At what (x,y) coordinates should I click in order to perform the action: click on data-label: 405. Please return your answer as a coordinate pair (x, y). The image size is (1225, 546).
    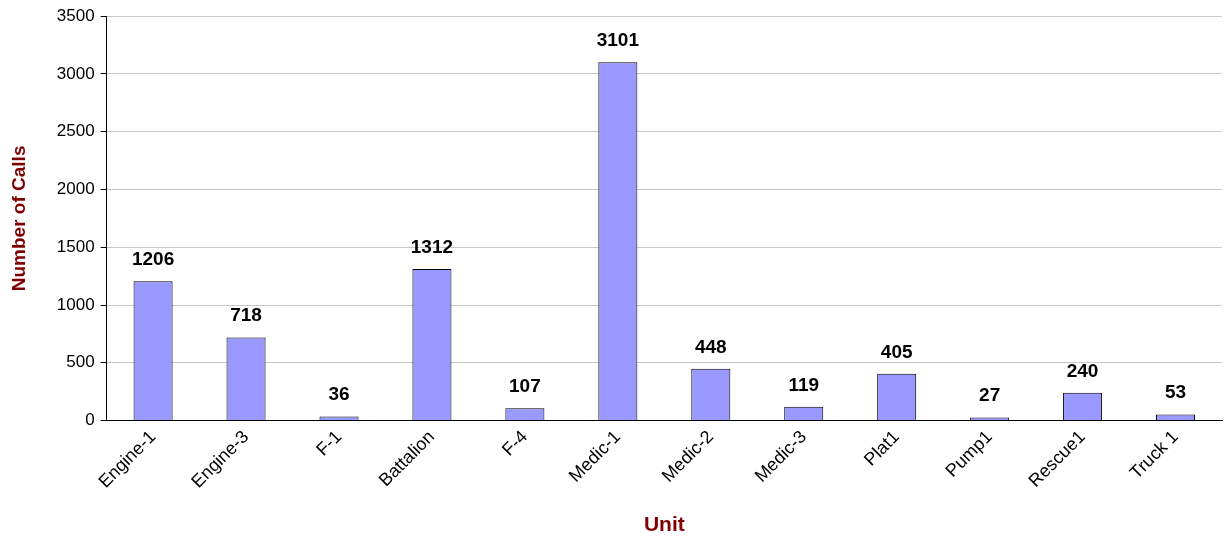
    Looking at the image, I should click on (896, 351).